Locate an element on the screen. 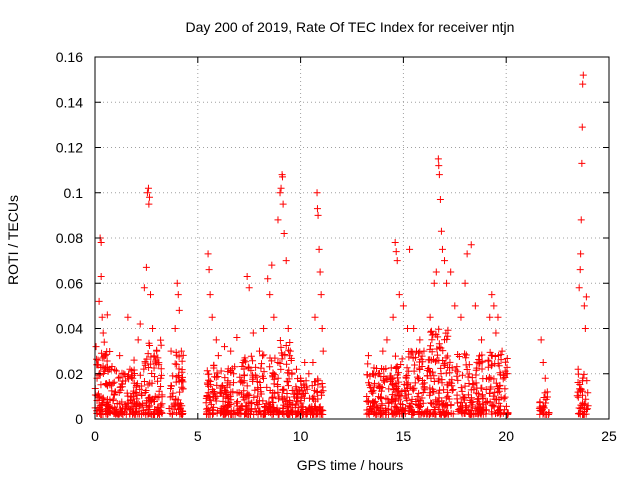 This screenshot has height=480, width=640. x-tick-label: 25 is located at coordinates (609, 436).